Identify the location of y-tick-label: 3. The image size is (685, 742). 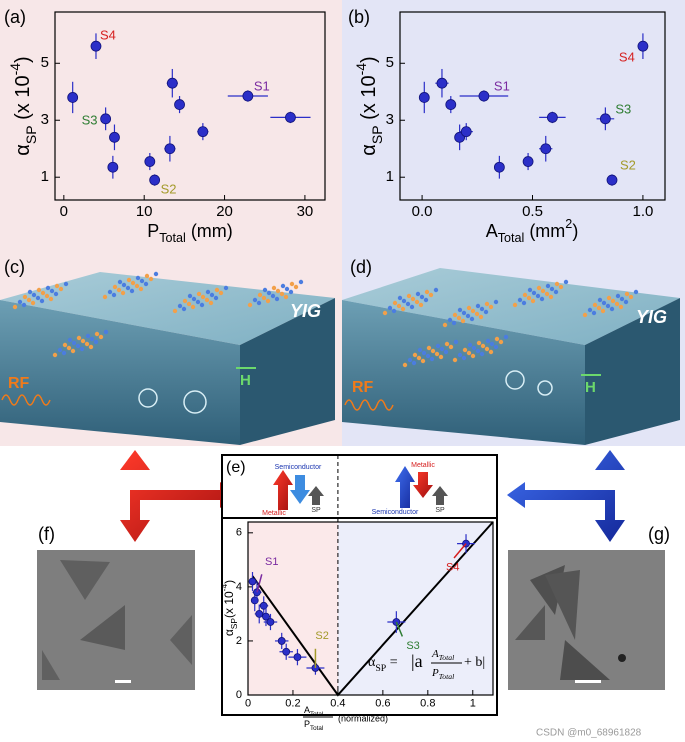
(45, 119).